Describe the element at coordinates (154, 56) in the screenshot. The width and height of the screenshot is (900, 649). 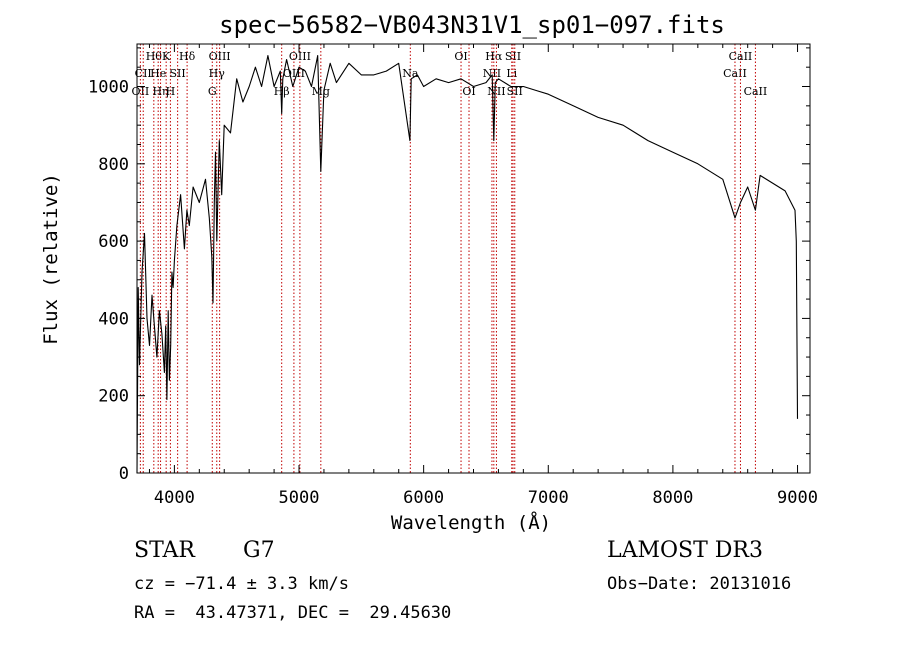
I see `spectral-line-label: Hθ` at that location.